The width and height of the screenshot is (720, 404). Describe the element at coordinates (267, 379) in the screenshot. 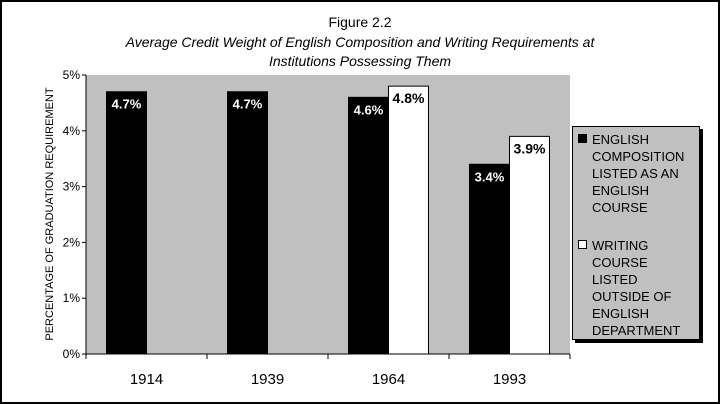

I see `x-tick-label: 1939` at that location.